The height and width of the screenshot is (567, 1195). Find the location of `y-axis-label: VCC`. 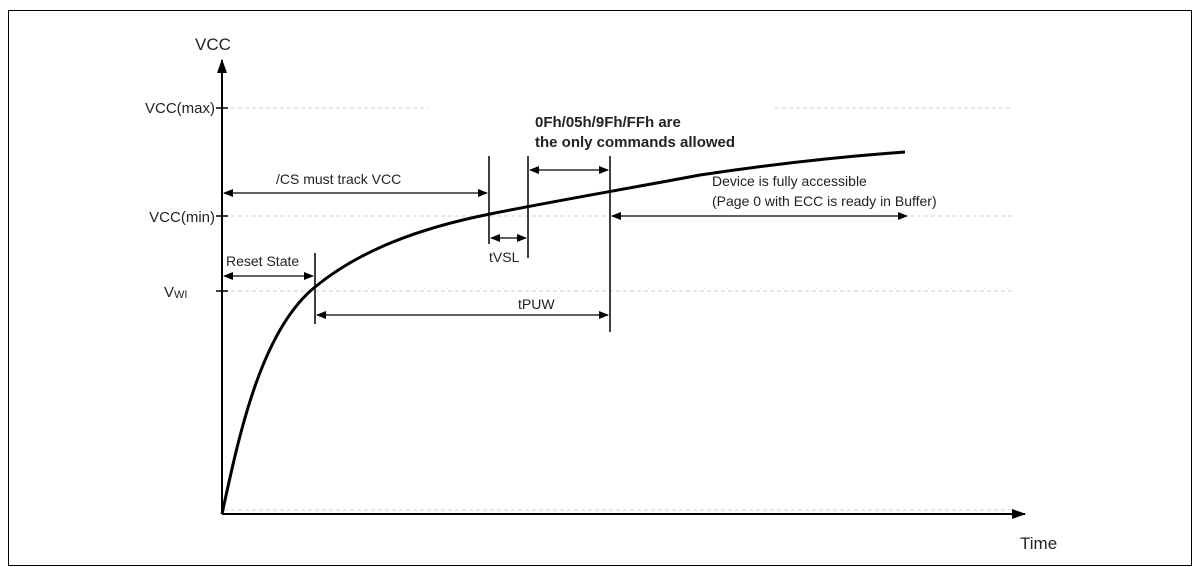

y-axis-label: VCC is located at coordinates (213, 44).